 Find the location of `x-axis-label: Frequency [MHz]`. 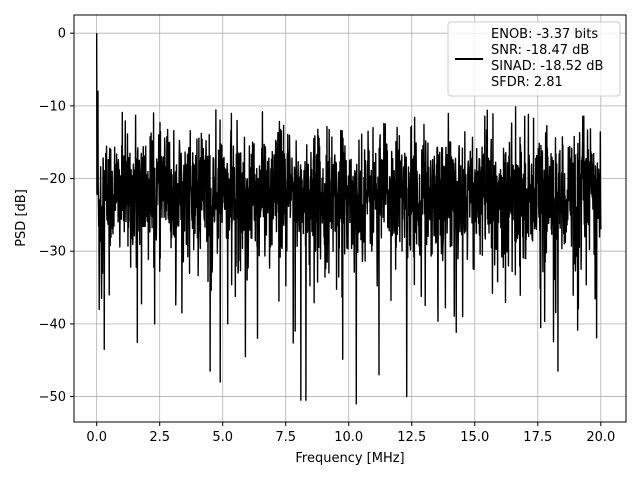

x-axis-label: Frequency [MHz] is located at coordinates (349, 458).